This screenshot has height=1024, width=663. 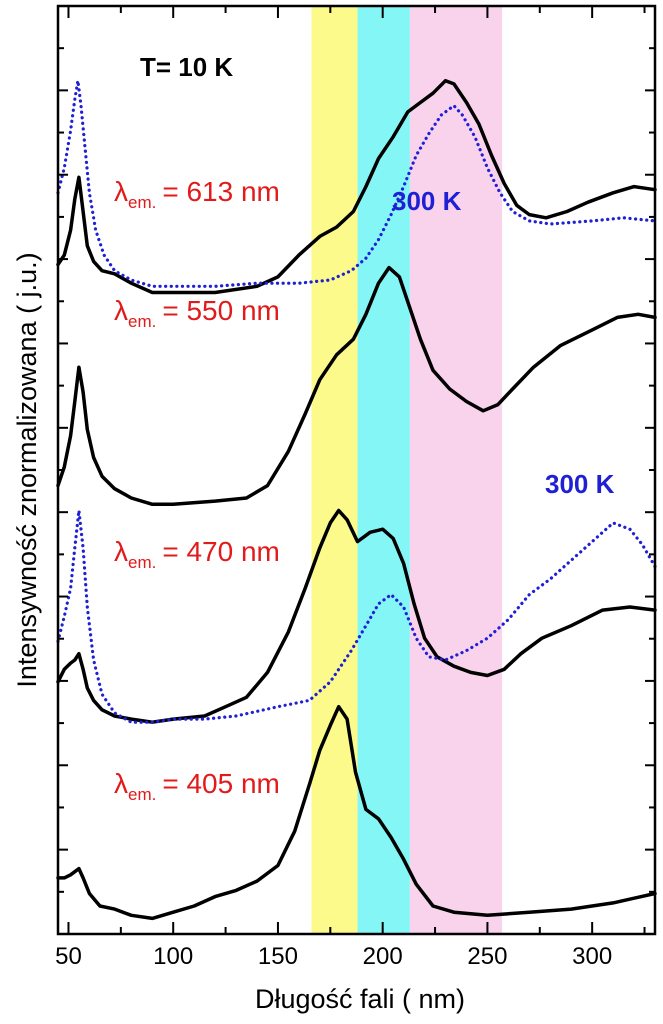 I want to click on band-yellow, so click(x=334, y=470).